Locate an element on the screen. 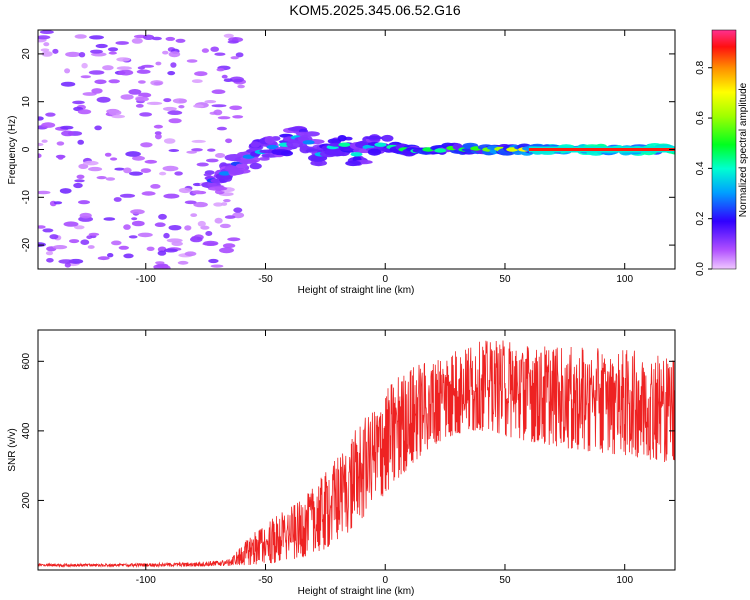 Image resolution: width=750 pixels, height=600 pixels. y-tick-label: 20 is located at coordinates (26, 54).